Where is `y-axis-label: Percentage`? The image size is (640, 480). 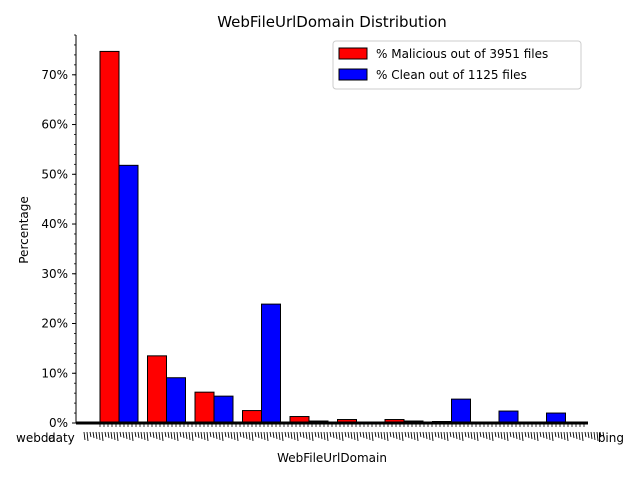
y-axis-label: Percentage is located at coordinates (24, 230).